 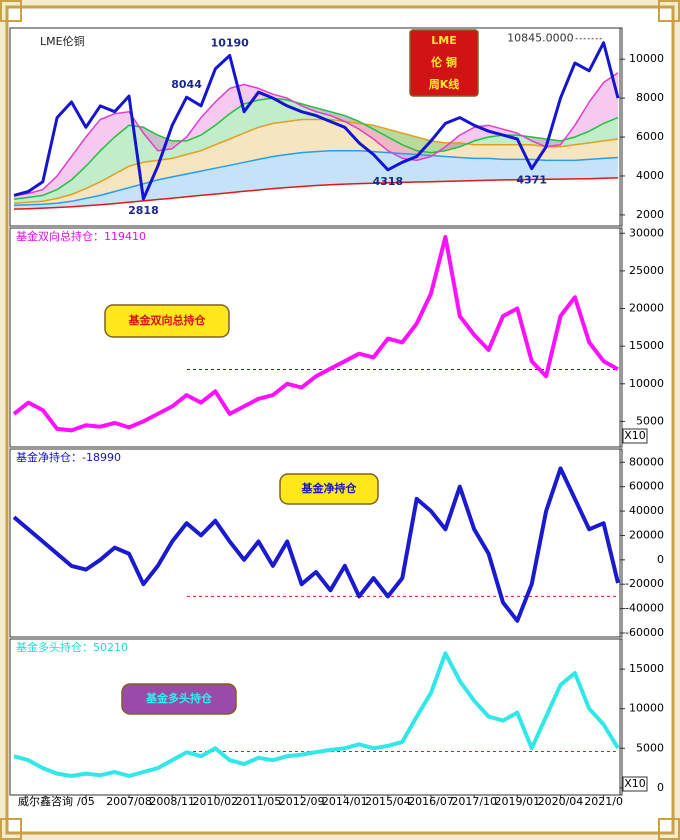 I want to click on x-tick-label: 2008/11, so click(x=172, y=801).